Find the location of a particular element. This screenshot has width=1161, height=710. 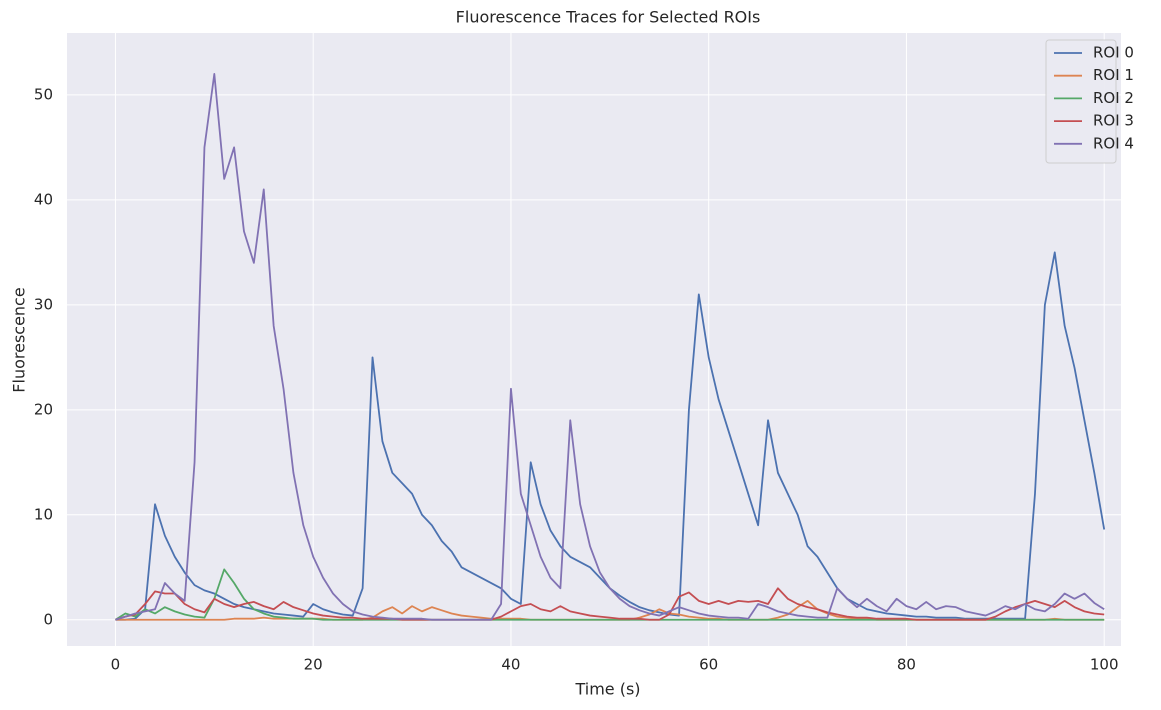

legend: ROI 0 ROI 1 ROI 2 ROI 3 ROI 4 is located at coordinates (1089, 101).